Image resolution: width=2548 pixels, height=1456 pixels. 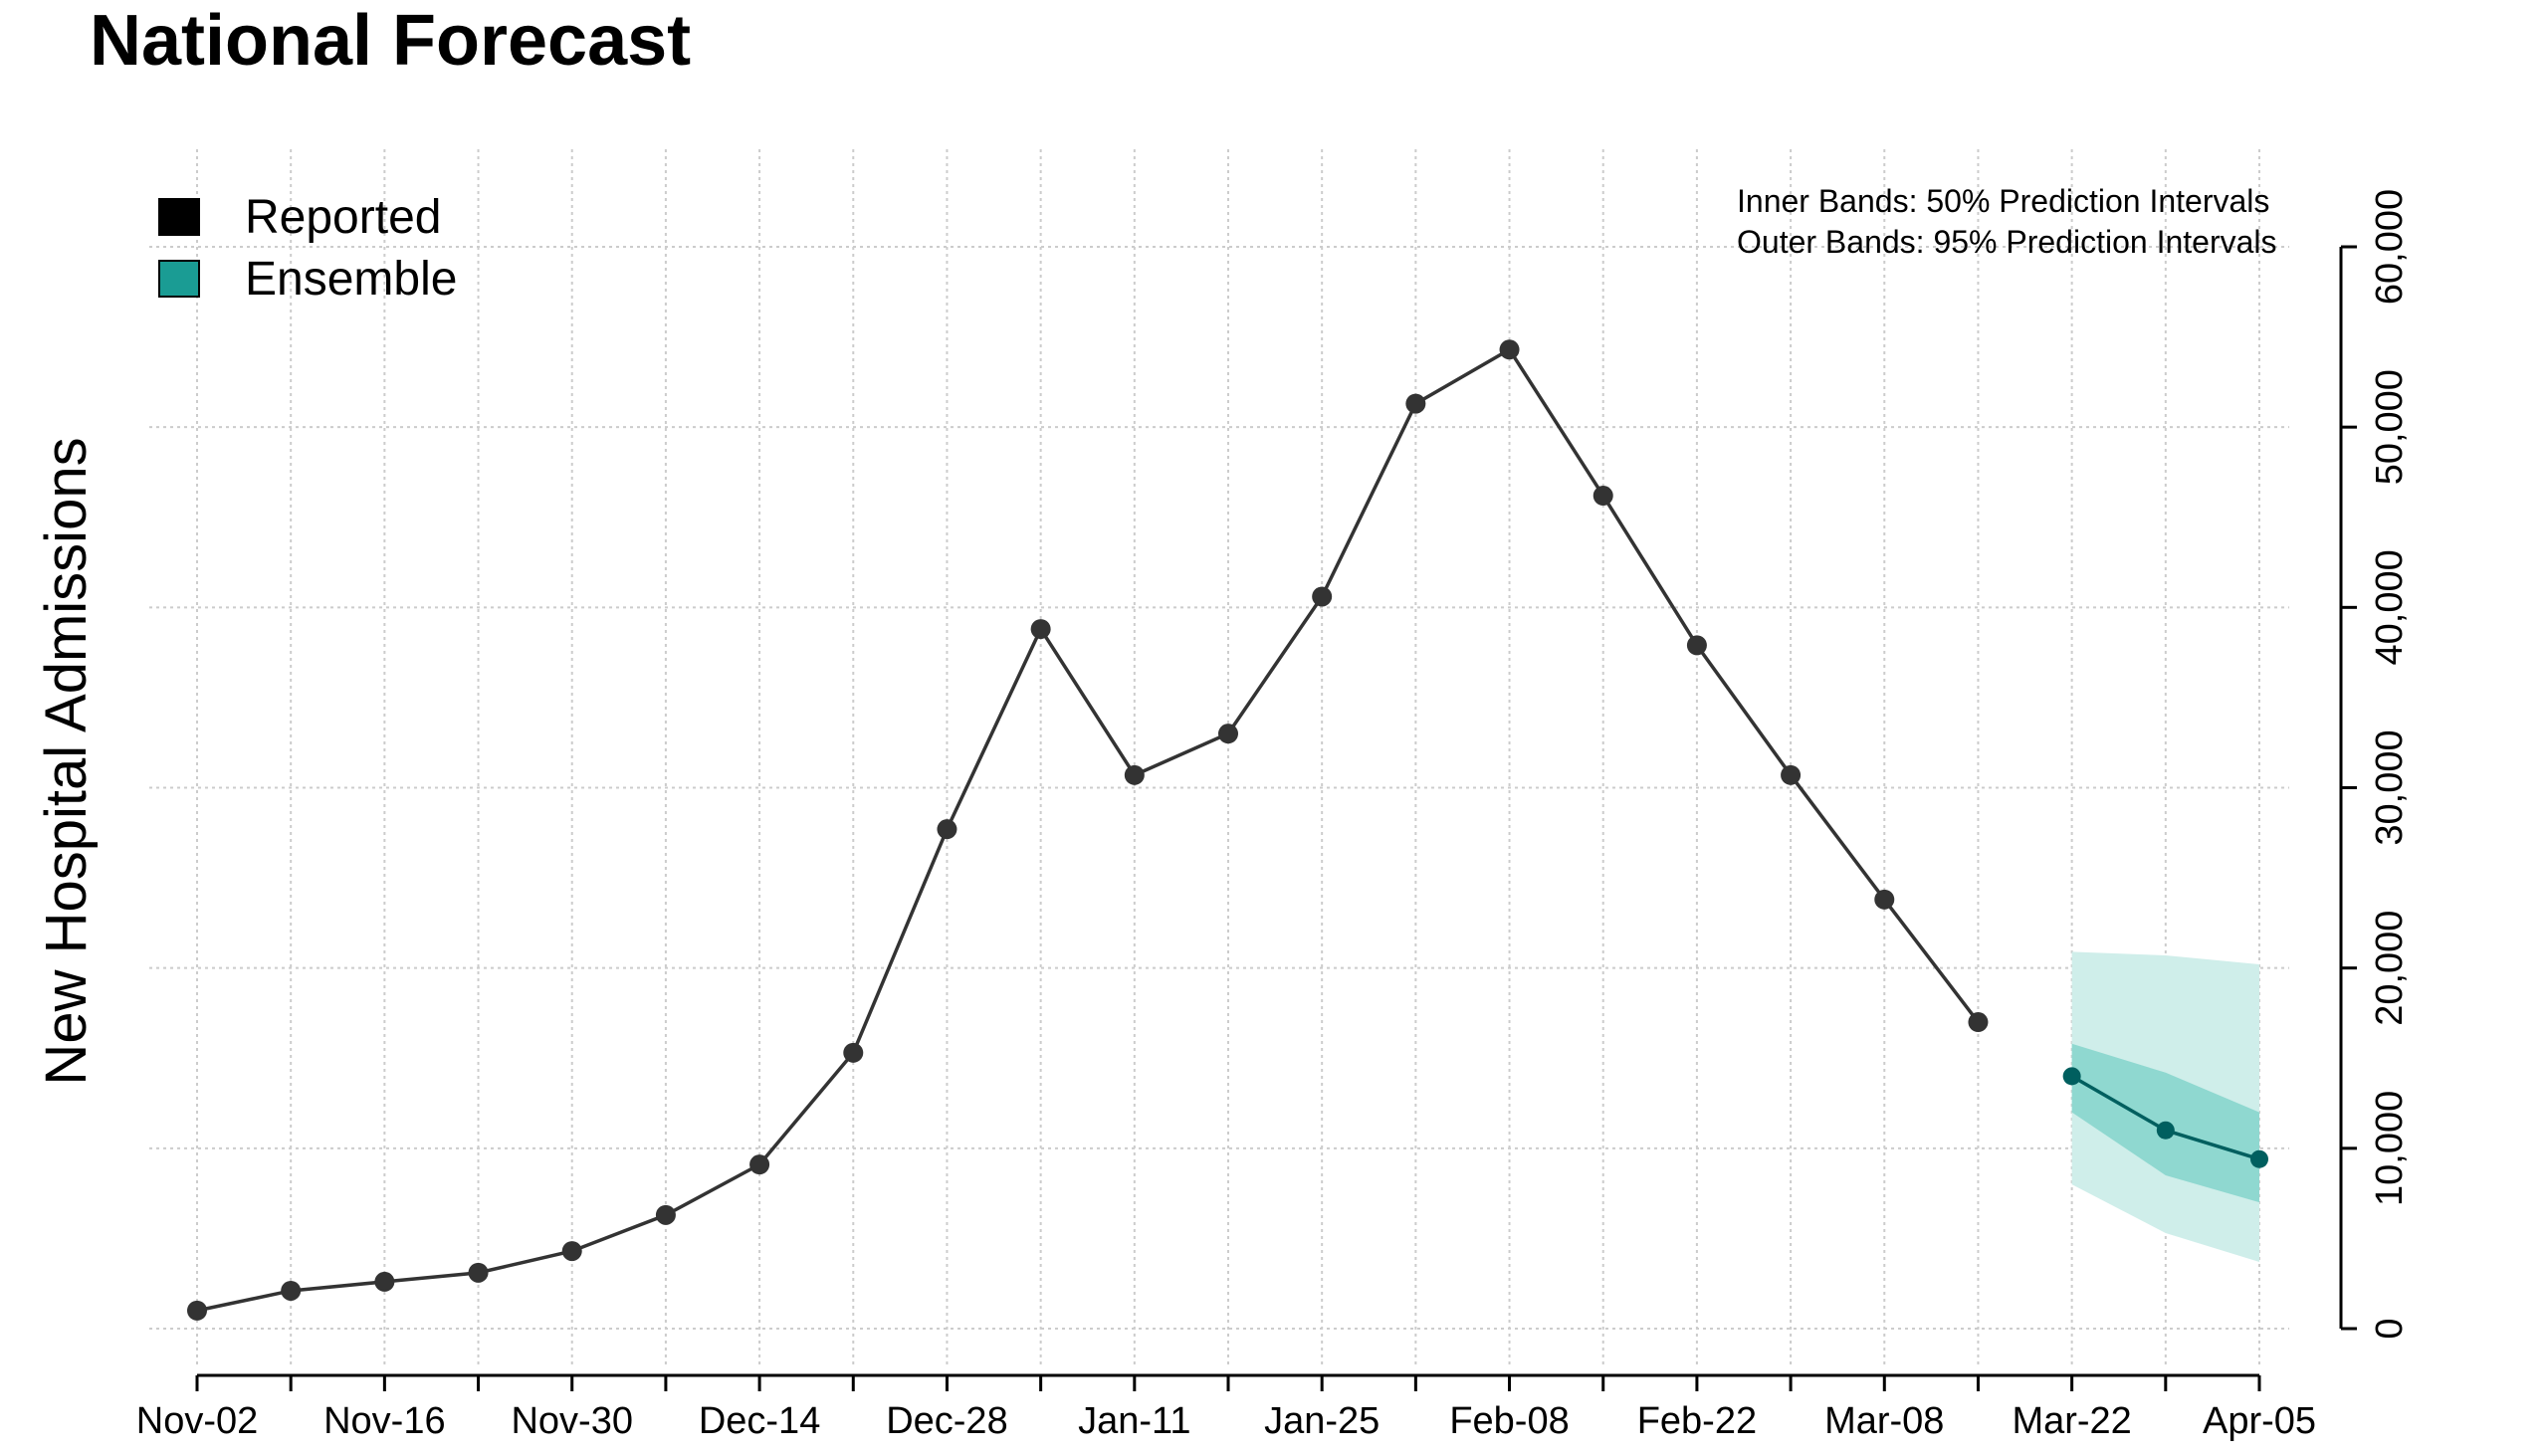 I want to click on x-tick-label: Feb-08, so click(x=1509, y=1421).